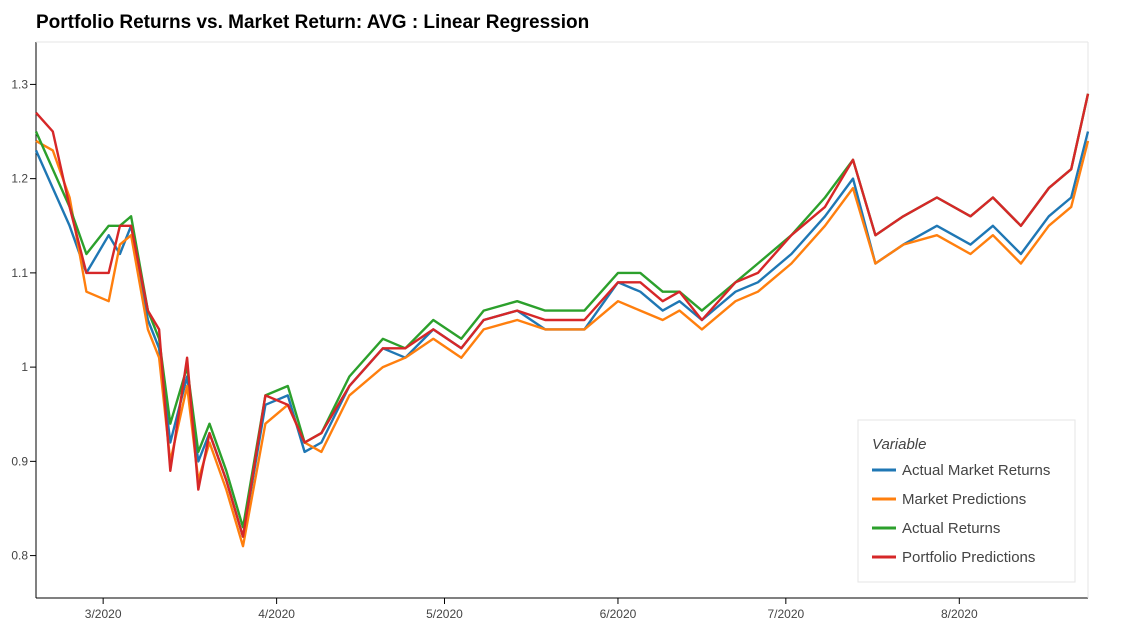 The image size is (1125, 625). Describe the element at coordinates (899, 444) in the screenshot. I see `legend-title: Variable` at that location.